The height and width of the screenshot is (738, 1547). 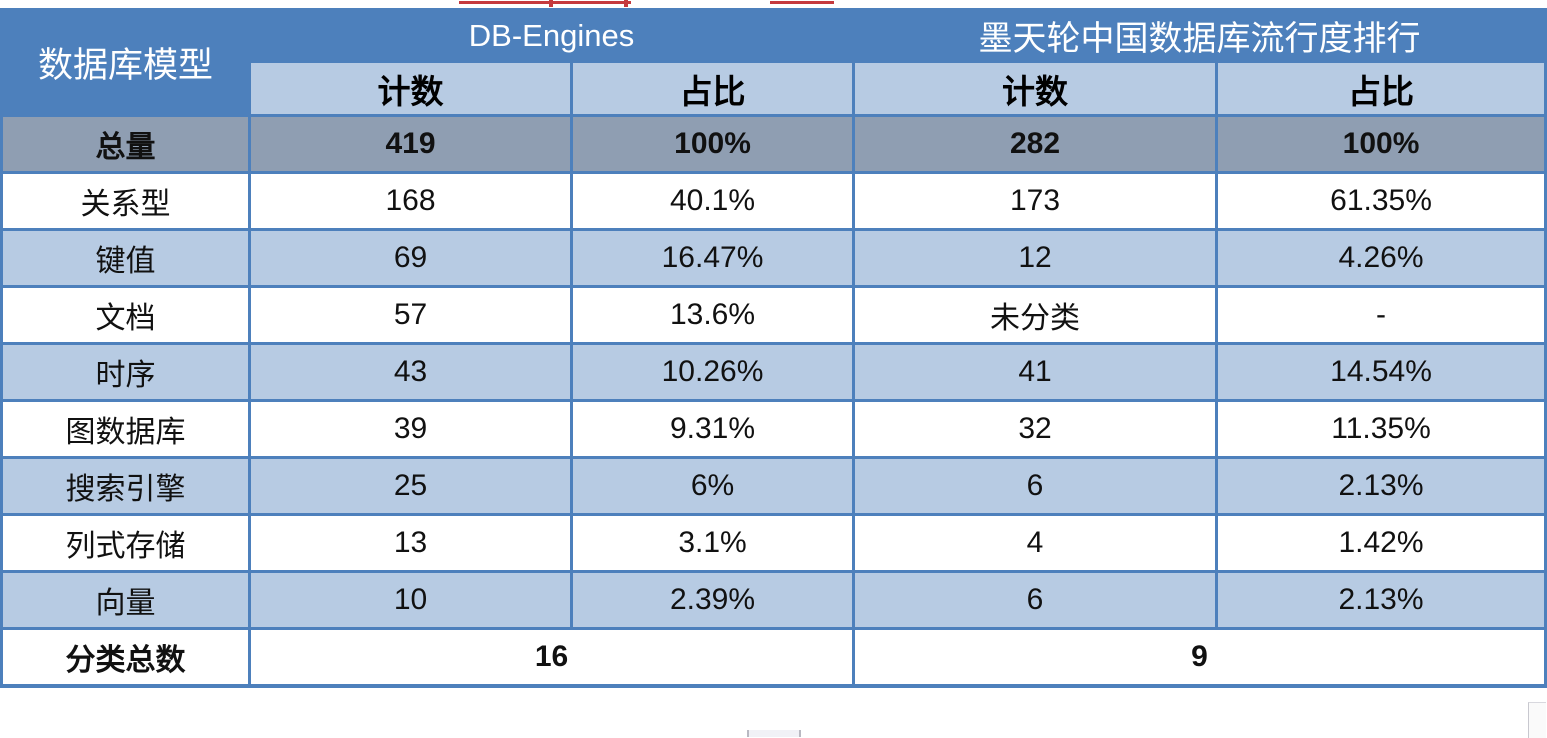 I want to click on value-cell: 41, so click(x=1035, y=372).